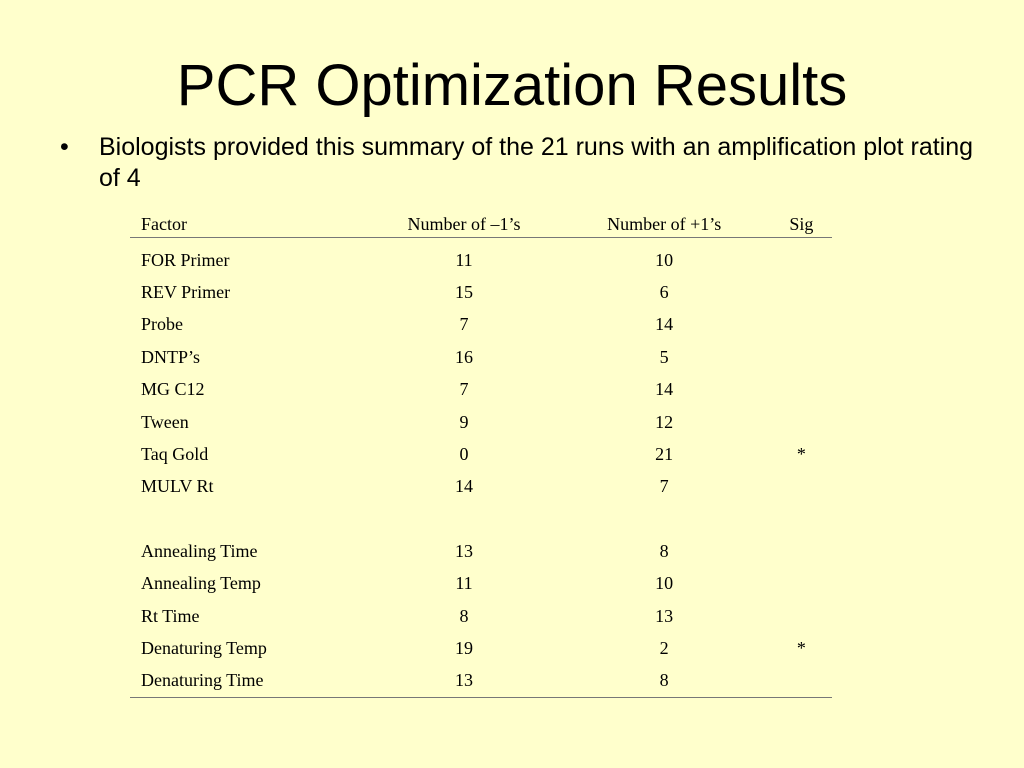 Image resolution: width=1024 pixels, height=768 pixels. Describe the element at coordinates (162, 324) in the screenshot. I see `cell-factor: Probe` at that location.